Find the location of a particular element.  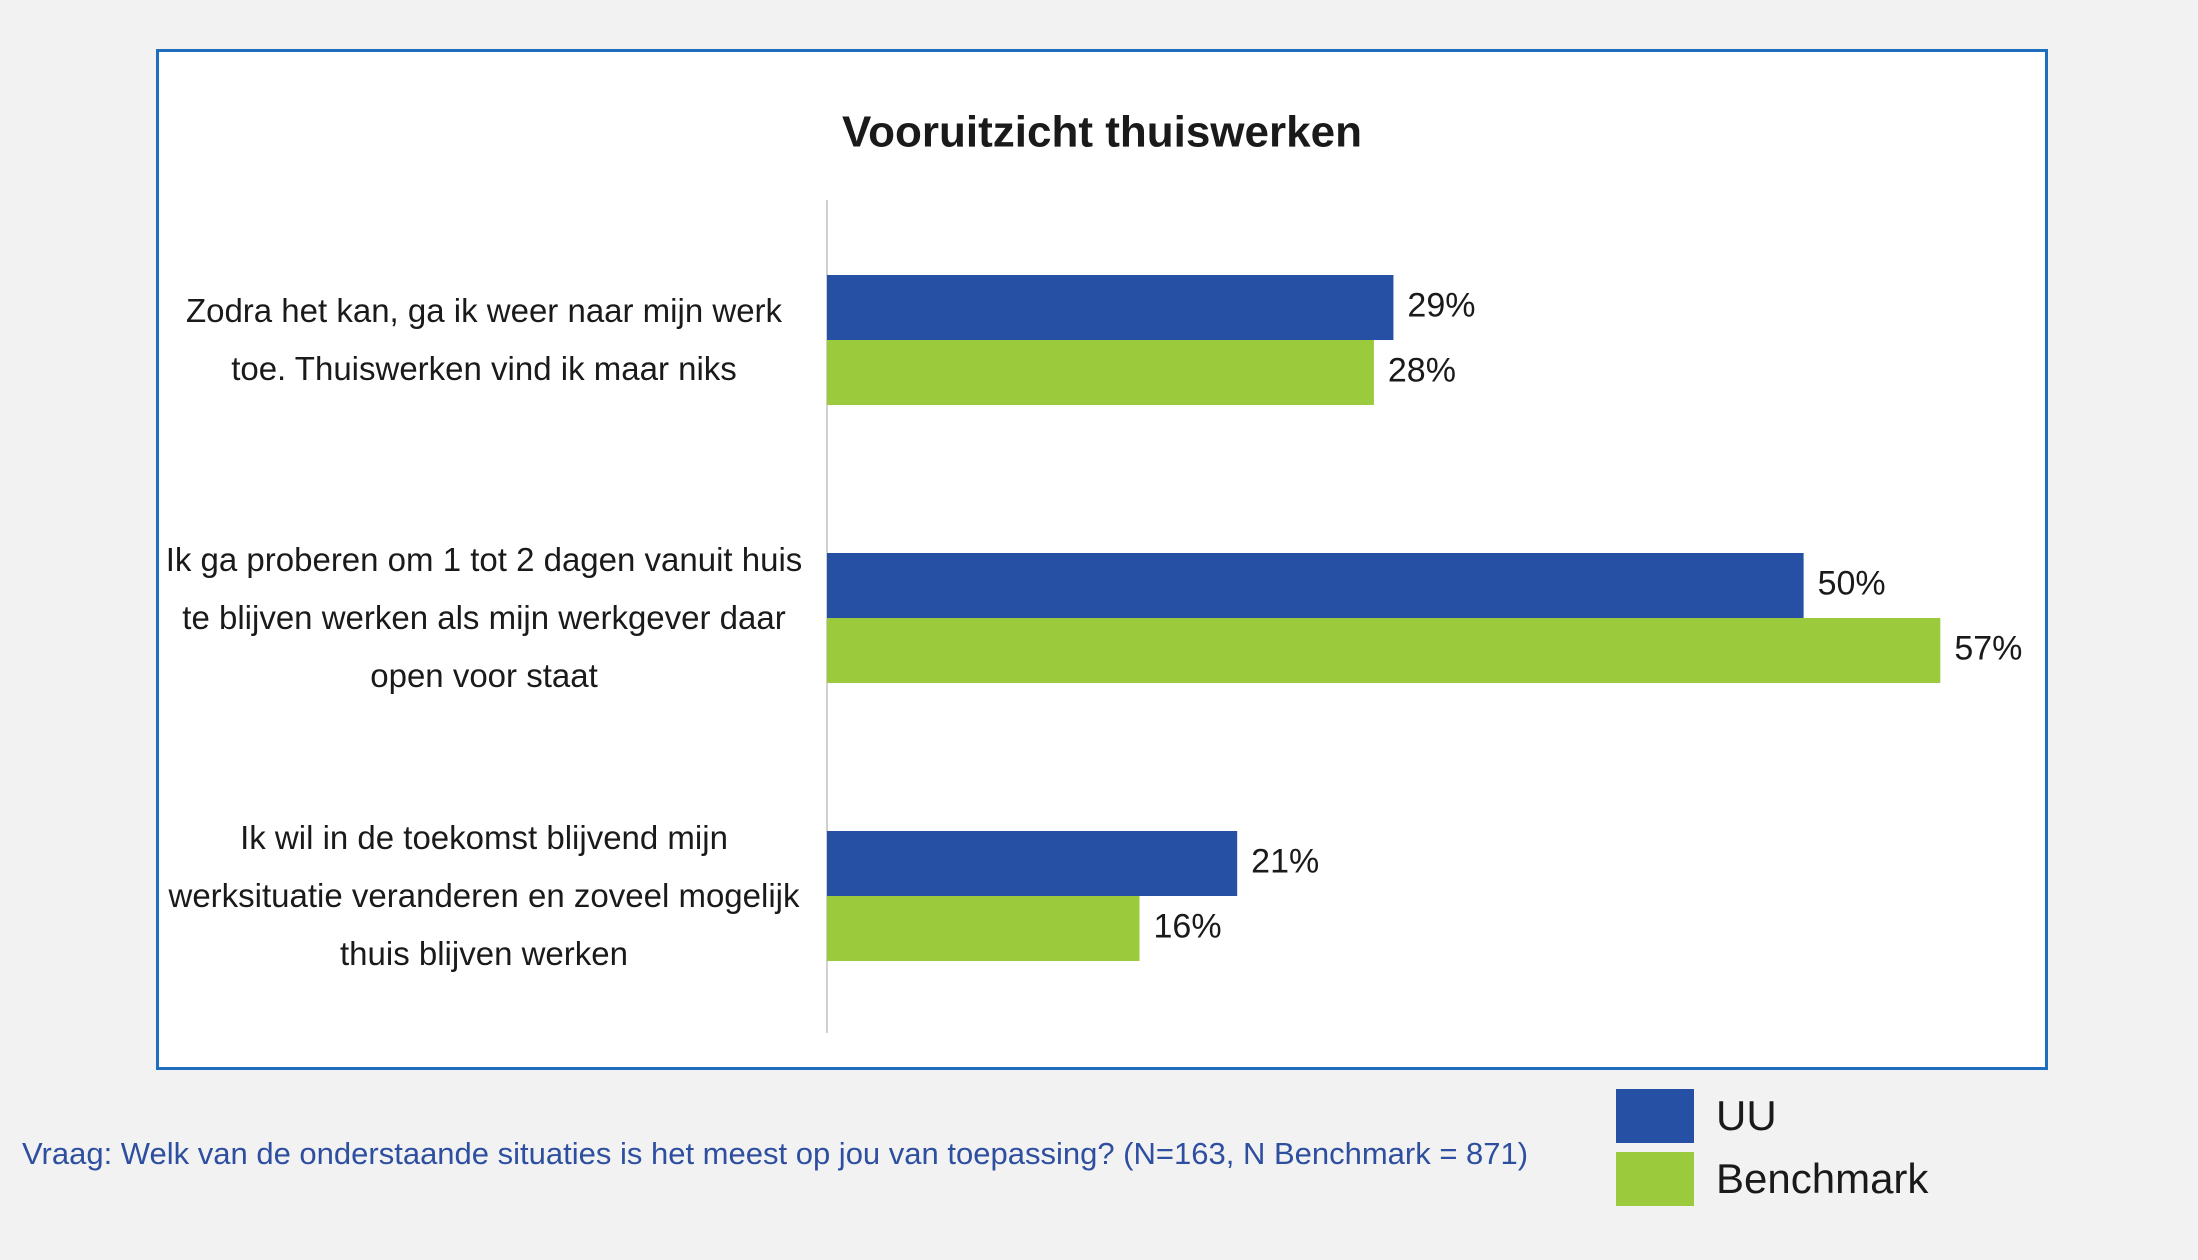

chart-title: Vooruitzicht thuiswerken is located at coordinates (1102, 132).